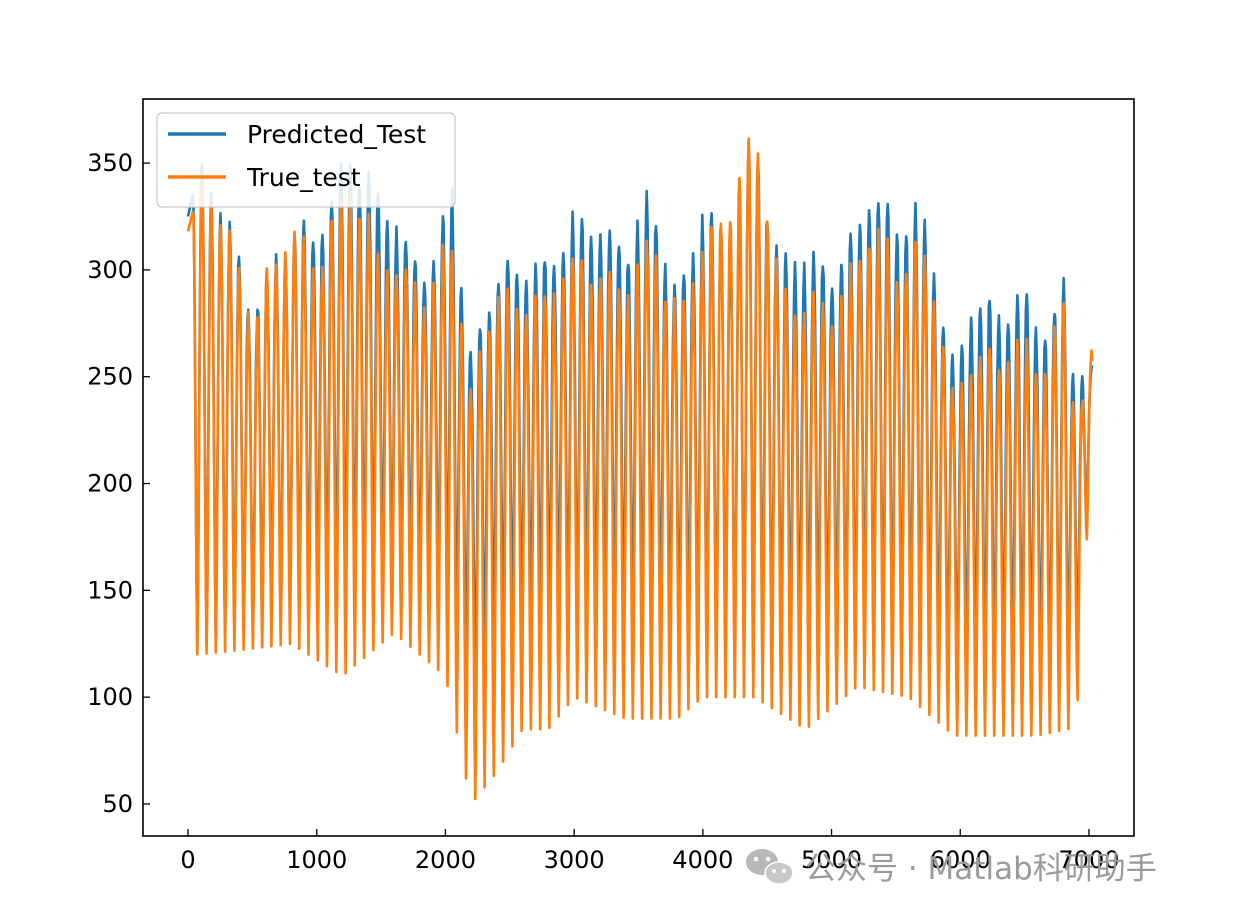 This screenshot has height=918, width=1243. What do you see at coordinates (649, 851) in the screenshot?
I see `x-axis: 0 1000 2000 3000 4000 5000 6000 7000` at bounding box center [649, 851].